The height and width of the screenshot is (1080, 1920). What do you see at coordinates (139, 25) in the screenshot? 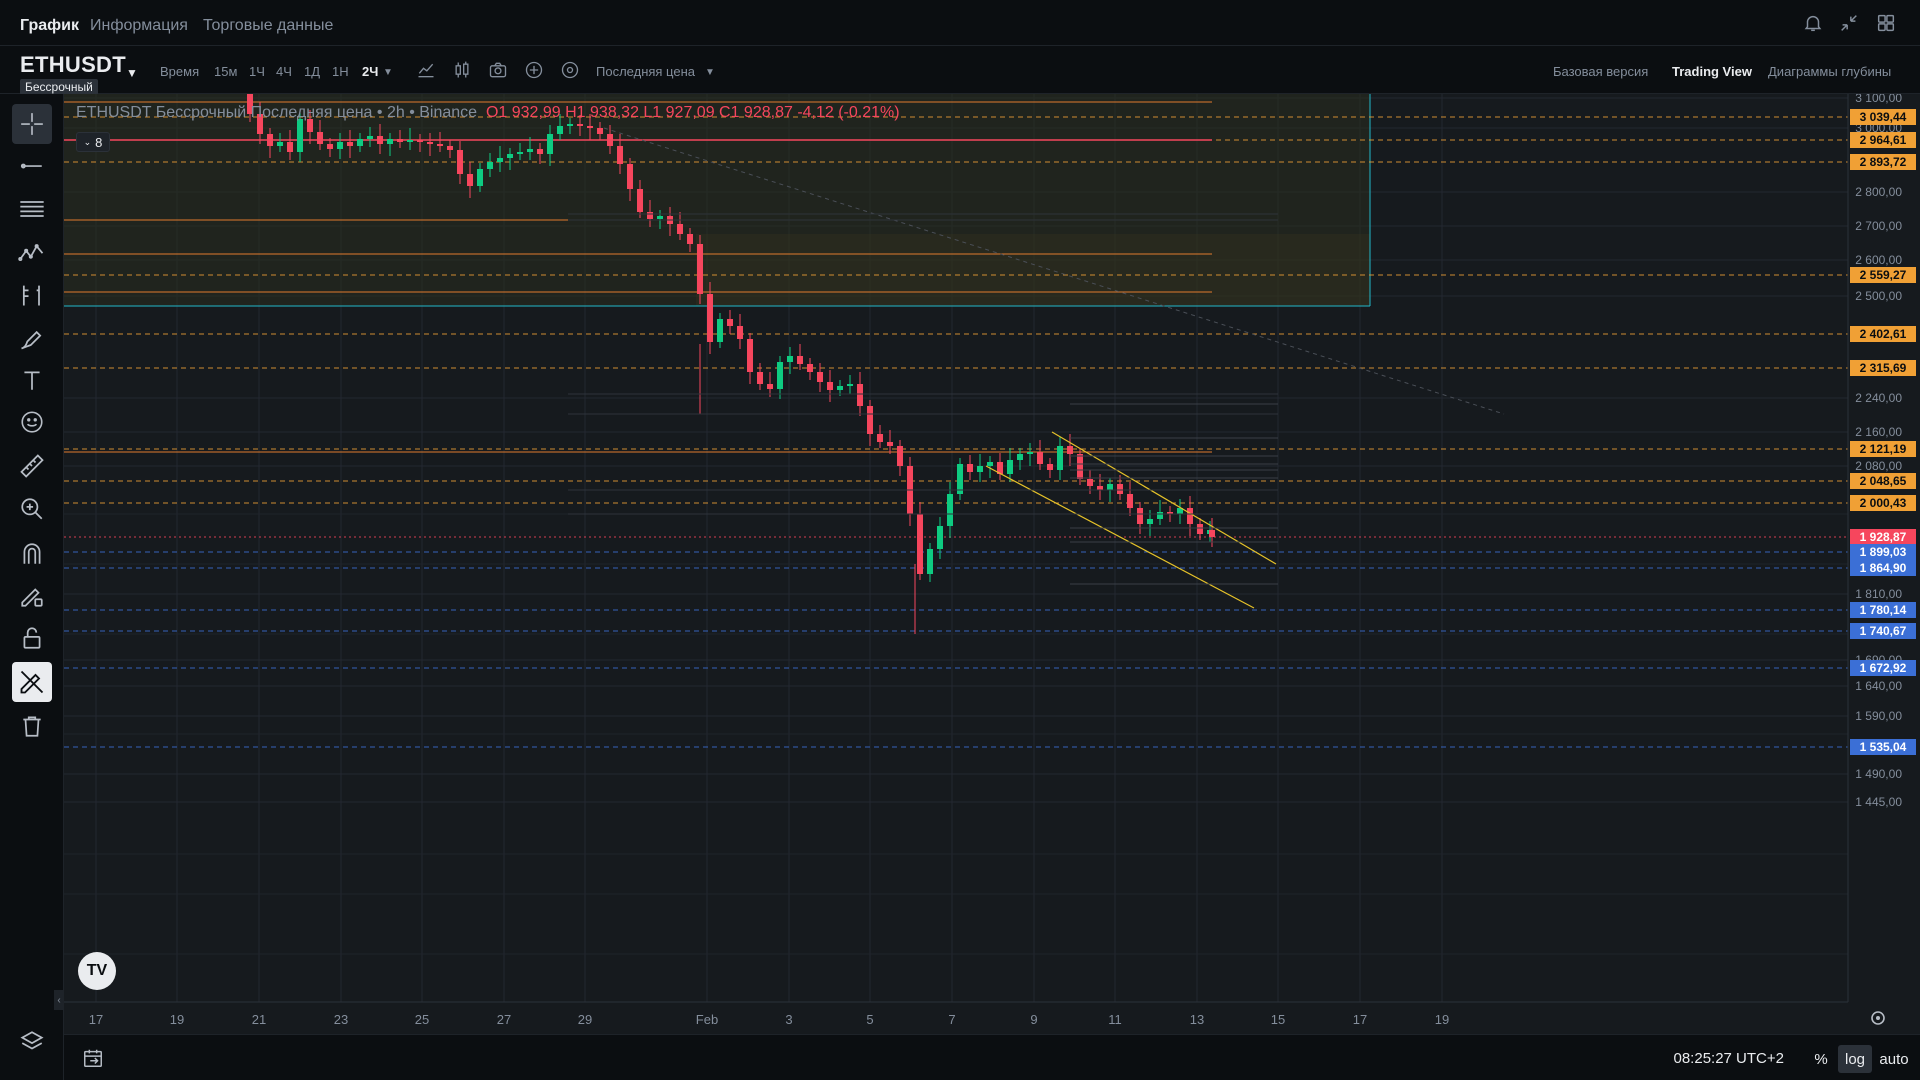
I see `tab-info: Информация` at bounding box center [139, 25].